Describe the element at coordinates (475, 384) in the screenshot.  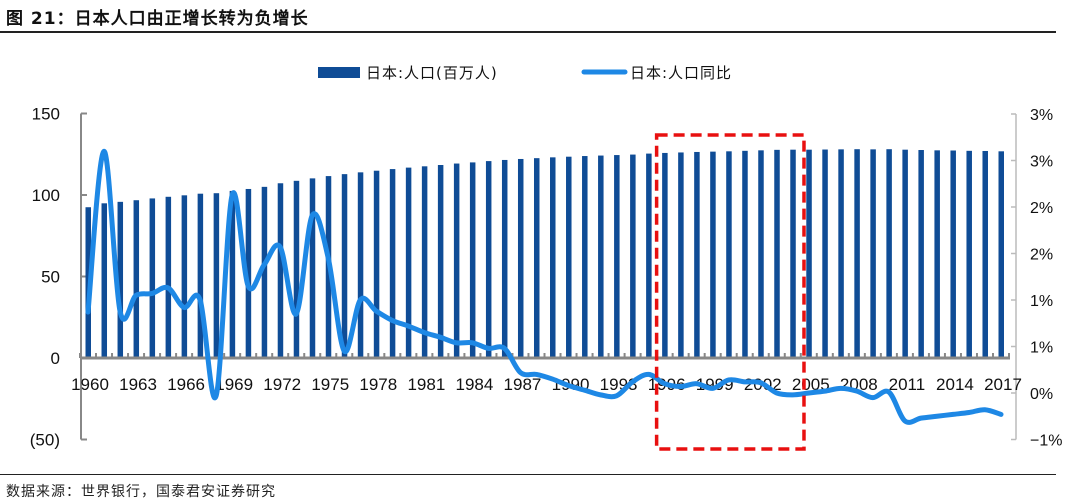
I see `x-tick-label: 1984` at that location.